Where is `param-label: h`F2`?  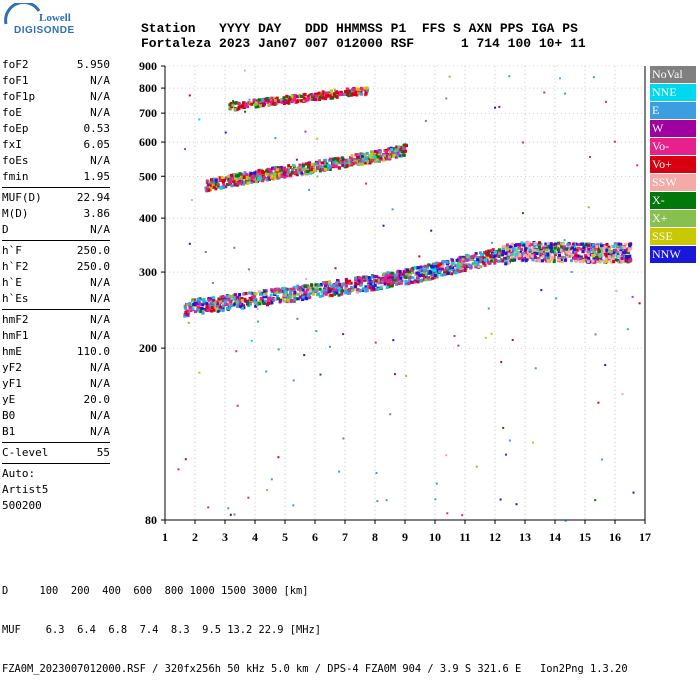
param-label: h`F2 is located at coordinates (15, 266).